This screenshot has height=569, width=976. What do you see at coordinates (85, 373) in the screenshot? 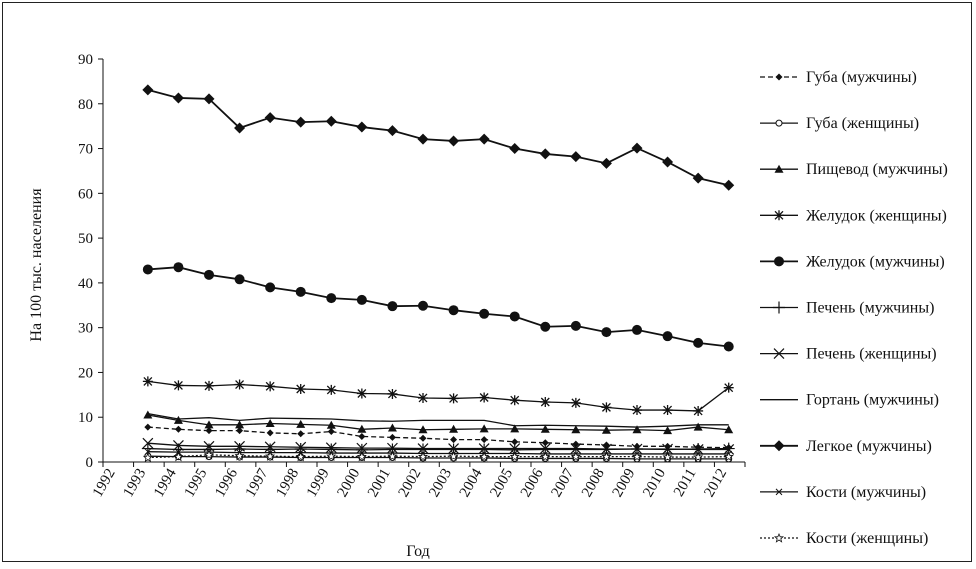
I see `y-tick-label: 20` at bounding box center [85, 373].